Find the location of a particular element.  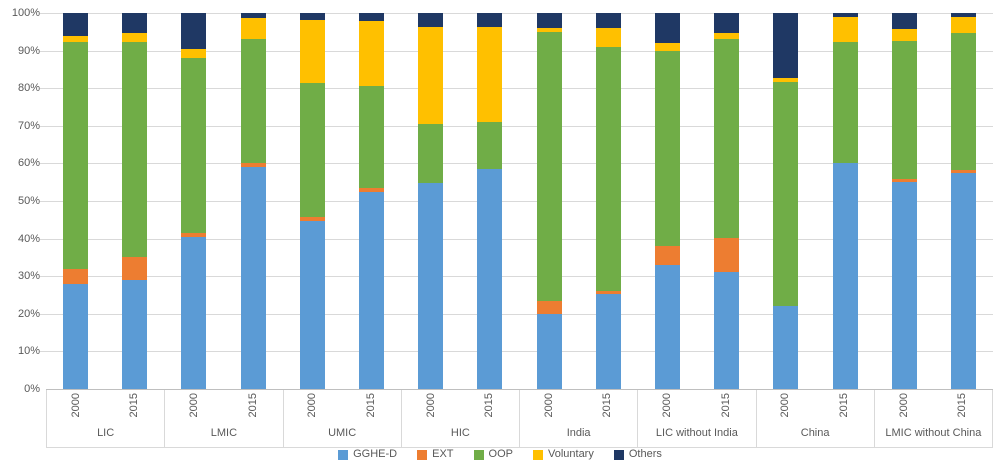

bar-HIC-2015 is located at coordinates (490, 201).